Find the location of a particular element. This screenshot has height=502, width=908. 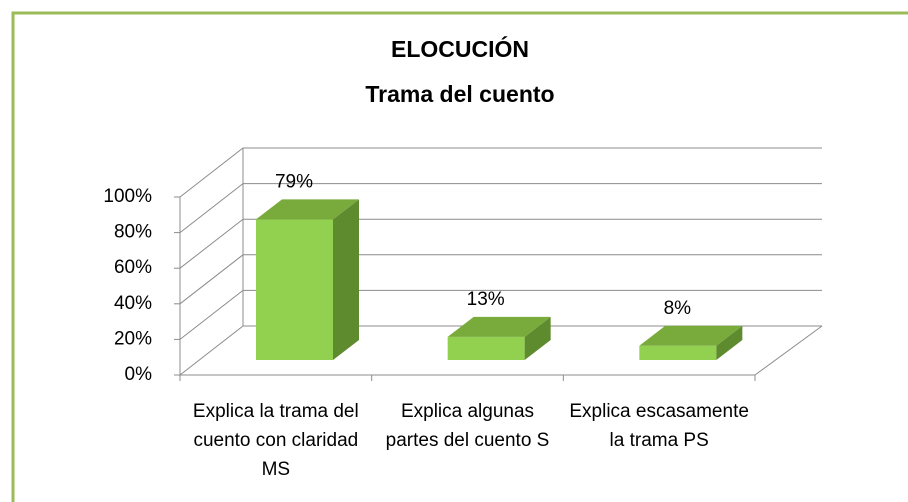

value-label: 8% is located at coordinates (678, 308).